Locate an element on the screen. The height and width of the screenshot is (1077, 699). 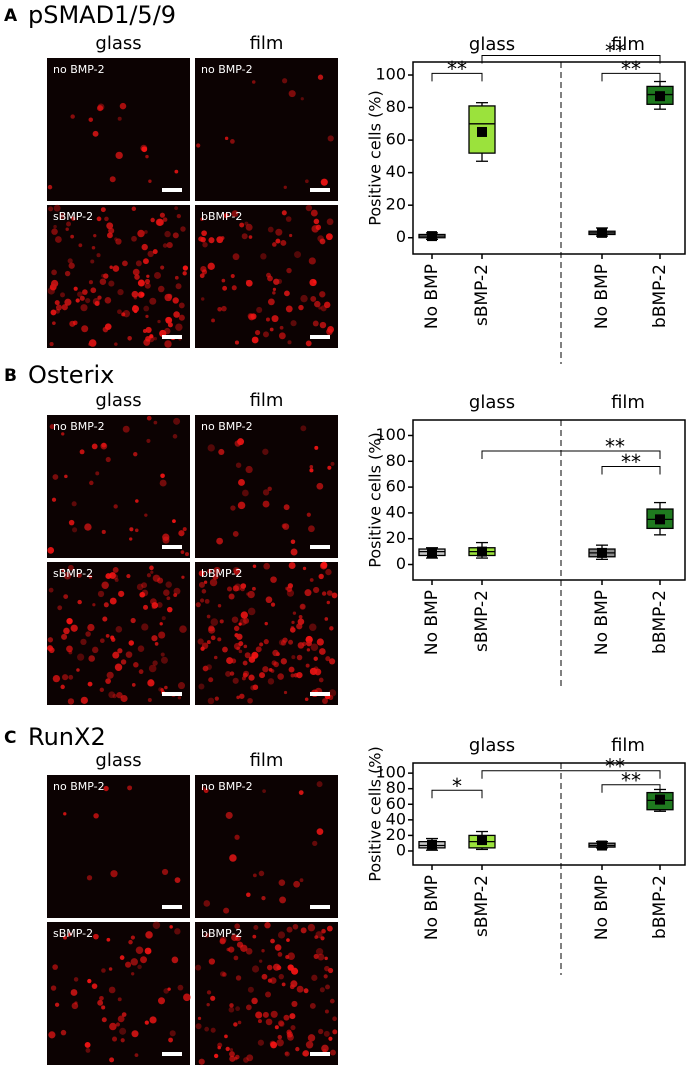
plot-frame is located at coordinates (549, 500).